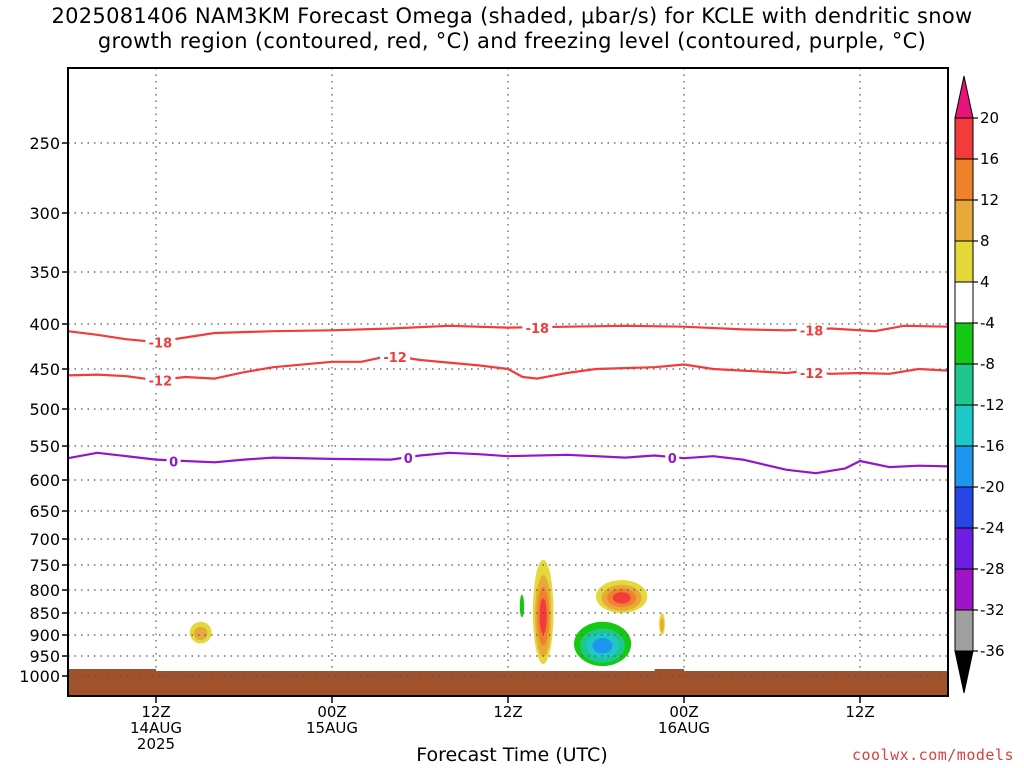 This screenshot has height=768, width=1024. What do you see at coordinates (44, 480) in the screenshot?
I see `y-tick-label-600: 600` at bounding box center [44, 480].